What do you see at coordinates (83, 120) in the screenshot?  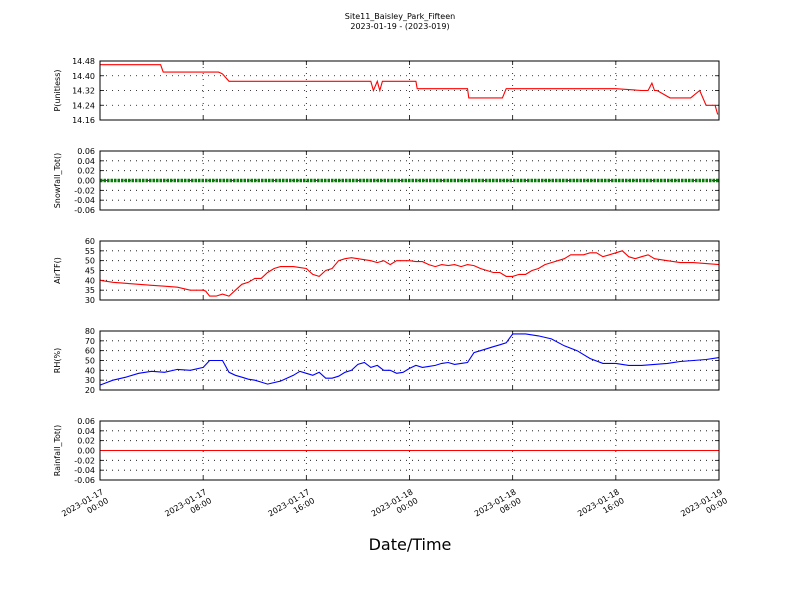 I see `y-tick-label: 14.16` at bounding box center [83, 120].